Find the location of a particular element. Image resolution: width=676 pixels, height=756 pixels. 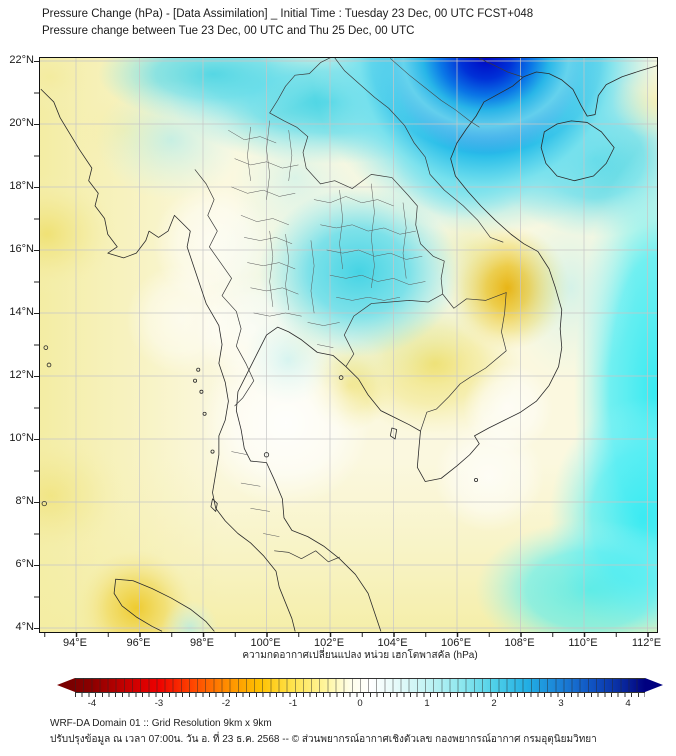

border-thailand-malaysia is located at coordinates (306, 556).